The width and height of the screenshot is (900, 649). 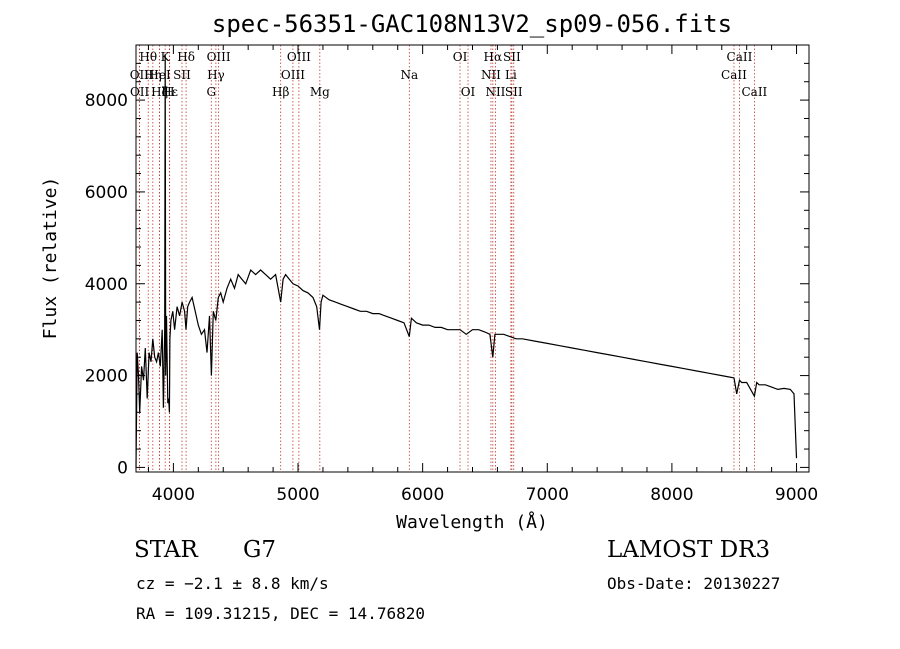 I want to click on line-label-27: CaII, so click(x=740, y=57).